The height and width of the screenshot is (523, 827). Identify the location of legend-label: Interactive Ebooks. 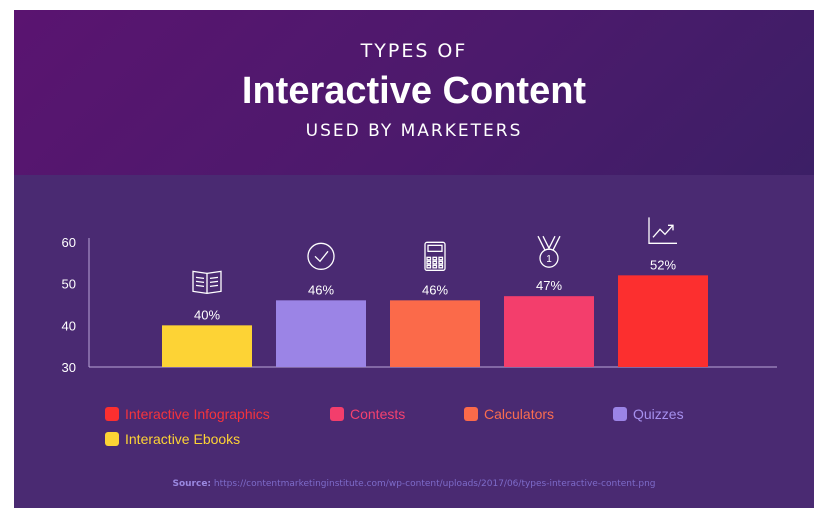
(183, 439).